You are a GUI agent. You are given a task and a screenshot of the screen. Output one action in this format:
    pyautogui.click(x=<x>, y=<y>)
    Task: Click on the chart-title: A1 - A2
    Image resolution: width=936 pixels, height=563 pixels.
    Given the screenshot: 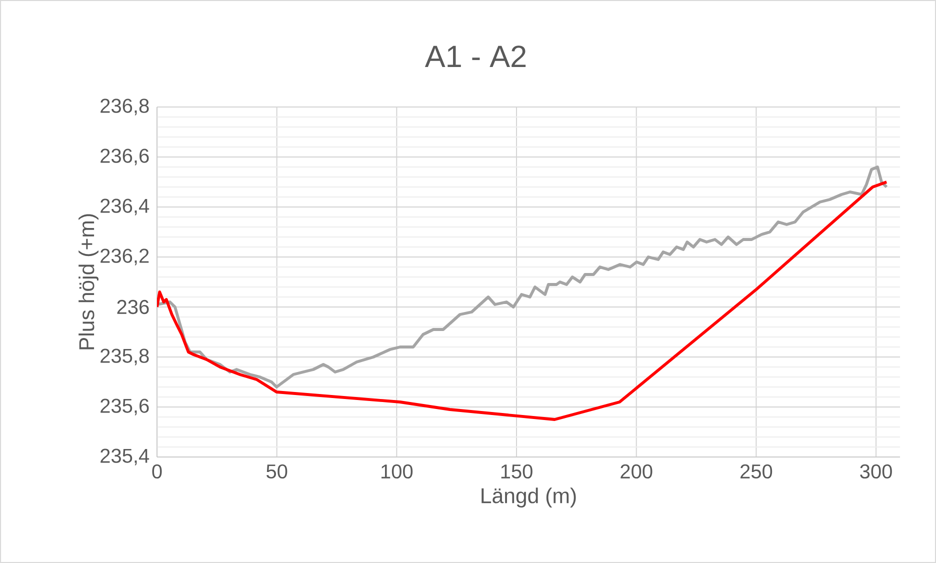 What is the action you would take?
    pyautogui.click(x=475, y=56)
    